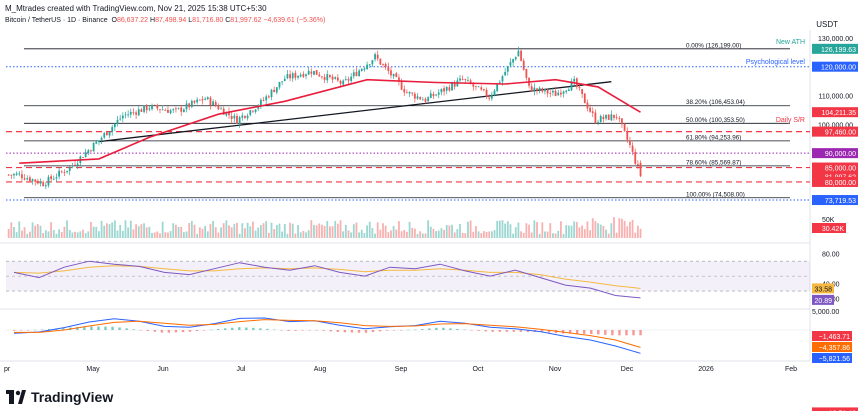 This screenshot has height=411, width=860. Describe the element at coordinates (829, 228) in the screenshot. I see `volume-badge` at that location.